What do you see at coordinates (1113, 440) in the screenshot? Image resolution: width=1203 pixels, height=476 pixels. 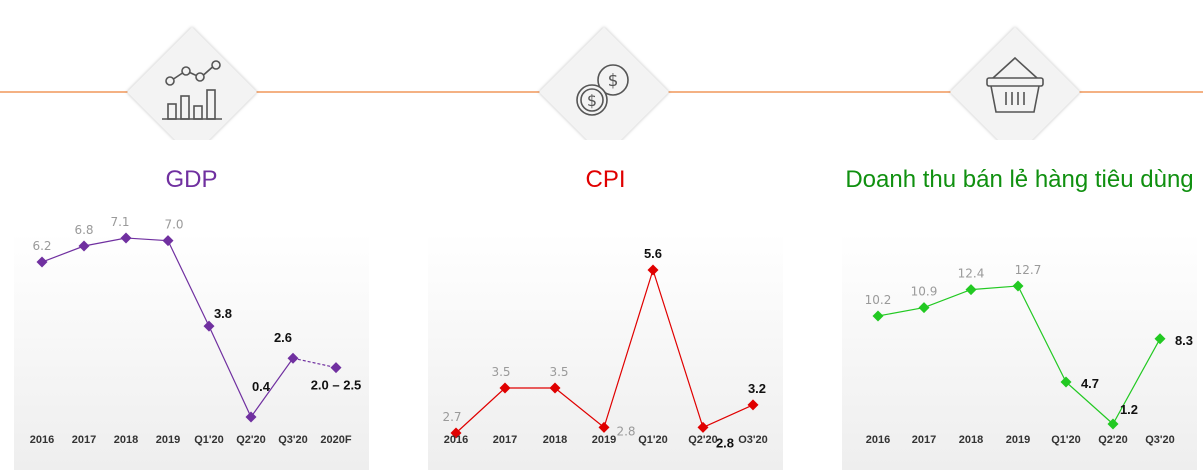 I see `chart2-x-tick-5: Q2'20` at bounding box center [1113, 440].